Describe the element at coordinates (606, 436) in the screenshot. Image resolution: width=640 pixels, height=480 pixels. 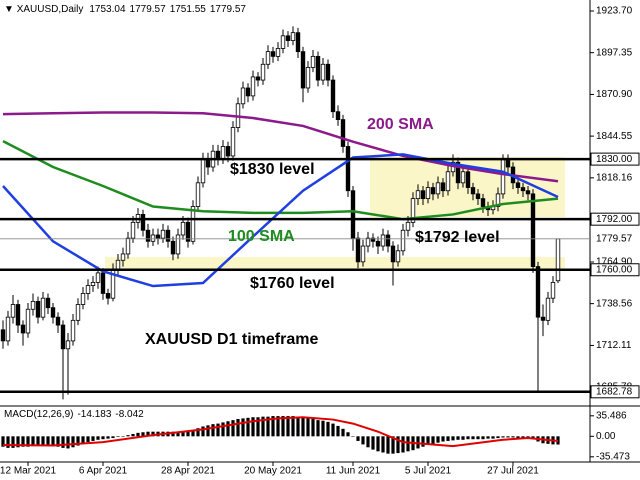
I see `macd-tick-label: 0.00` at that location.